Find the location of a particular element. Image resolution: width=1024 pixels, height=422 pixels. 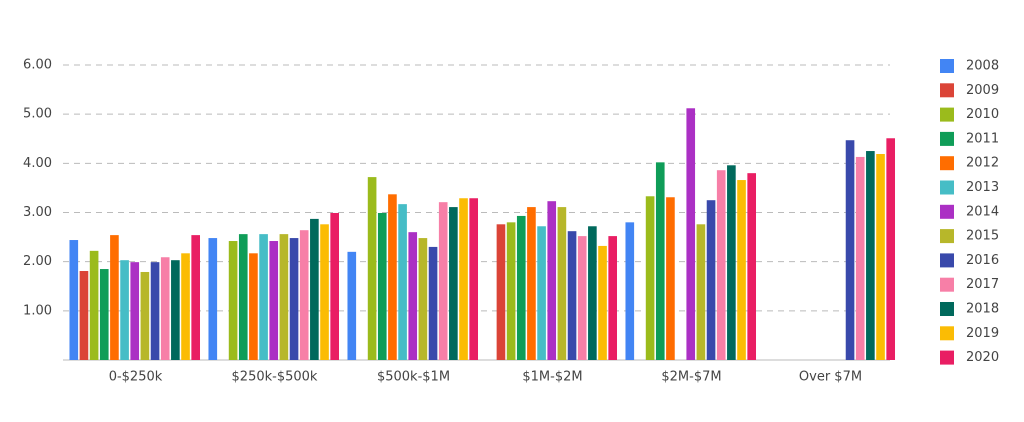

y-tick-label: 5.00 is located at coordinates (37, 114).